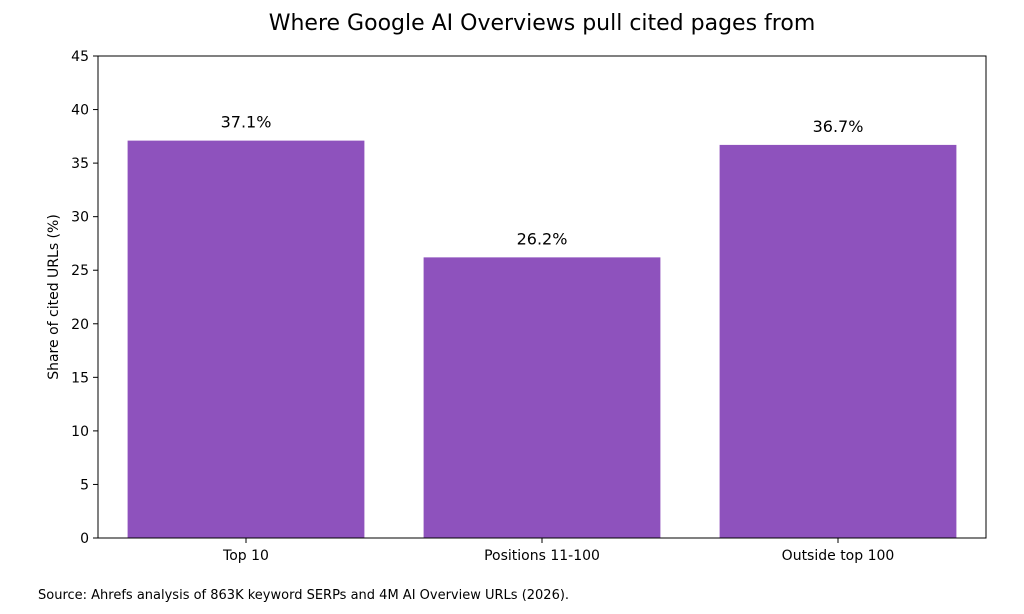 This screenshot has height=614, width=1024. I want to click on y-tick-label: 35, so click(80, 164).